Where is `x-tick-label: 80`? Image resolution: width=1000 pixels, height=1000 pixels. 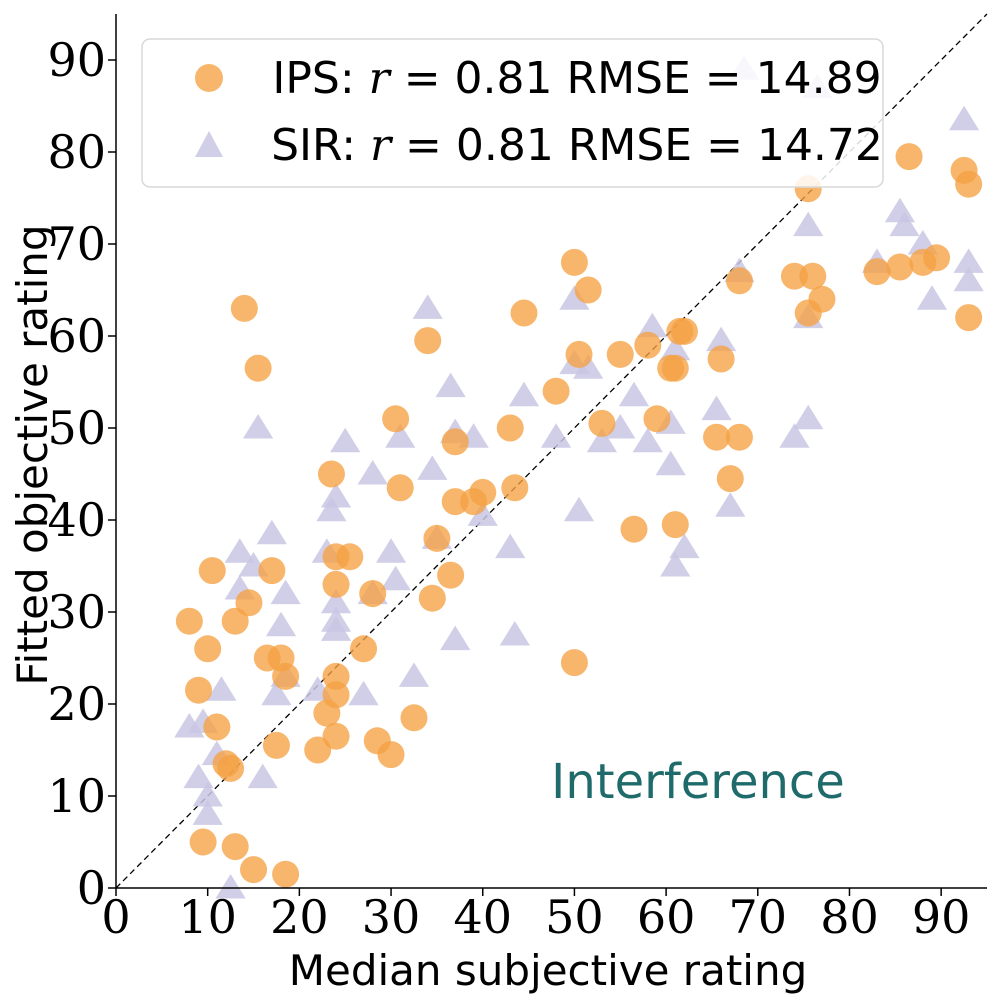
x-tick-label: 80 is located at coordinates (849, 917).